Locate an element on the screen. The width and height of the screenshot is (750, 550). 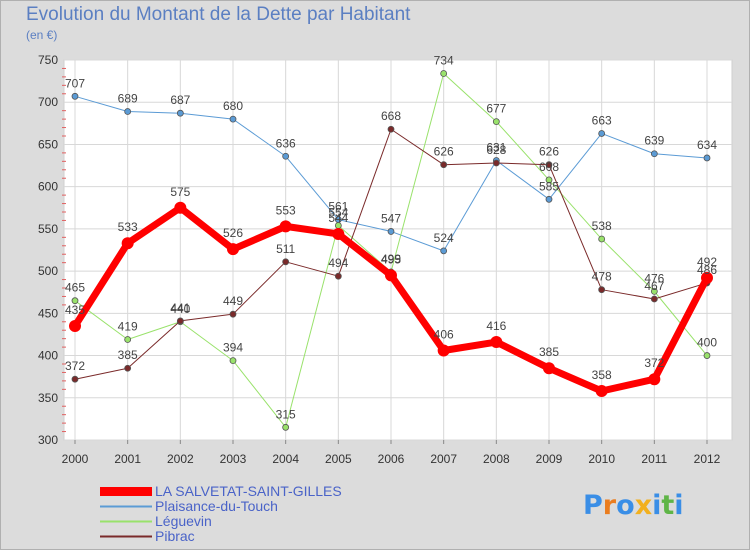
data-label: 478 is located at coordinates (602, 277).